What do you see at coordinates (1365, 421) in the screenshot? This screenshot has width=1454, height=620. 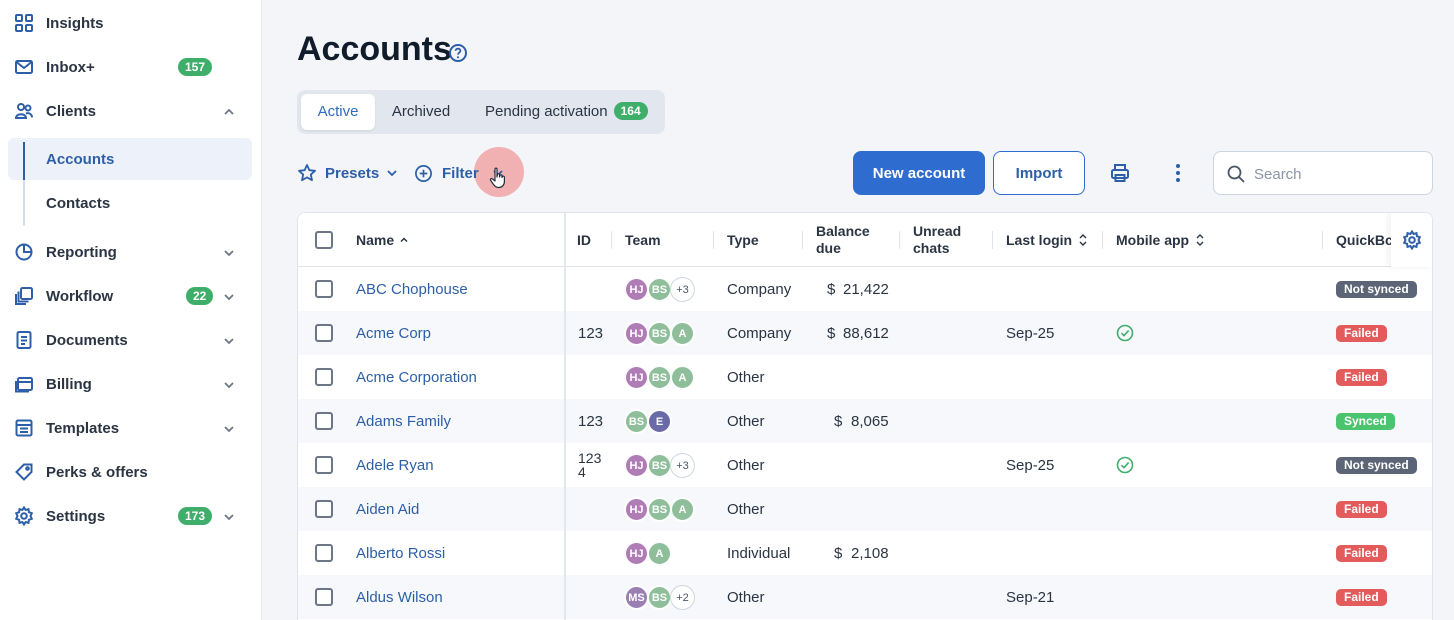 I see `status-badge: Synced` at bounding box center [1365, 421].